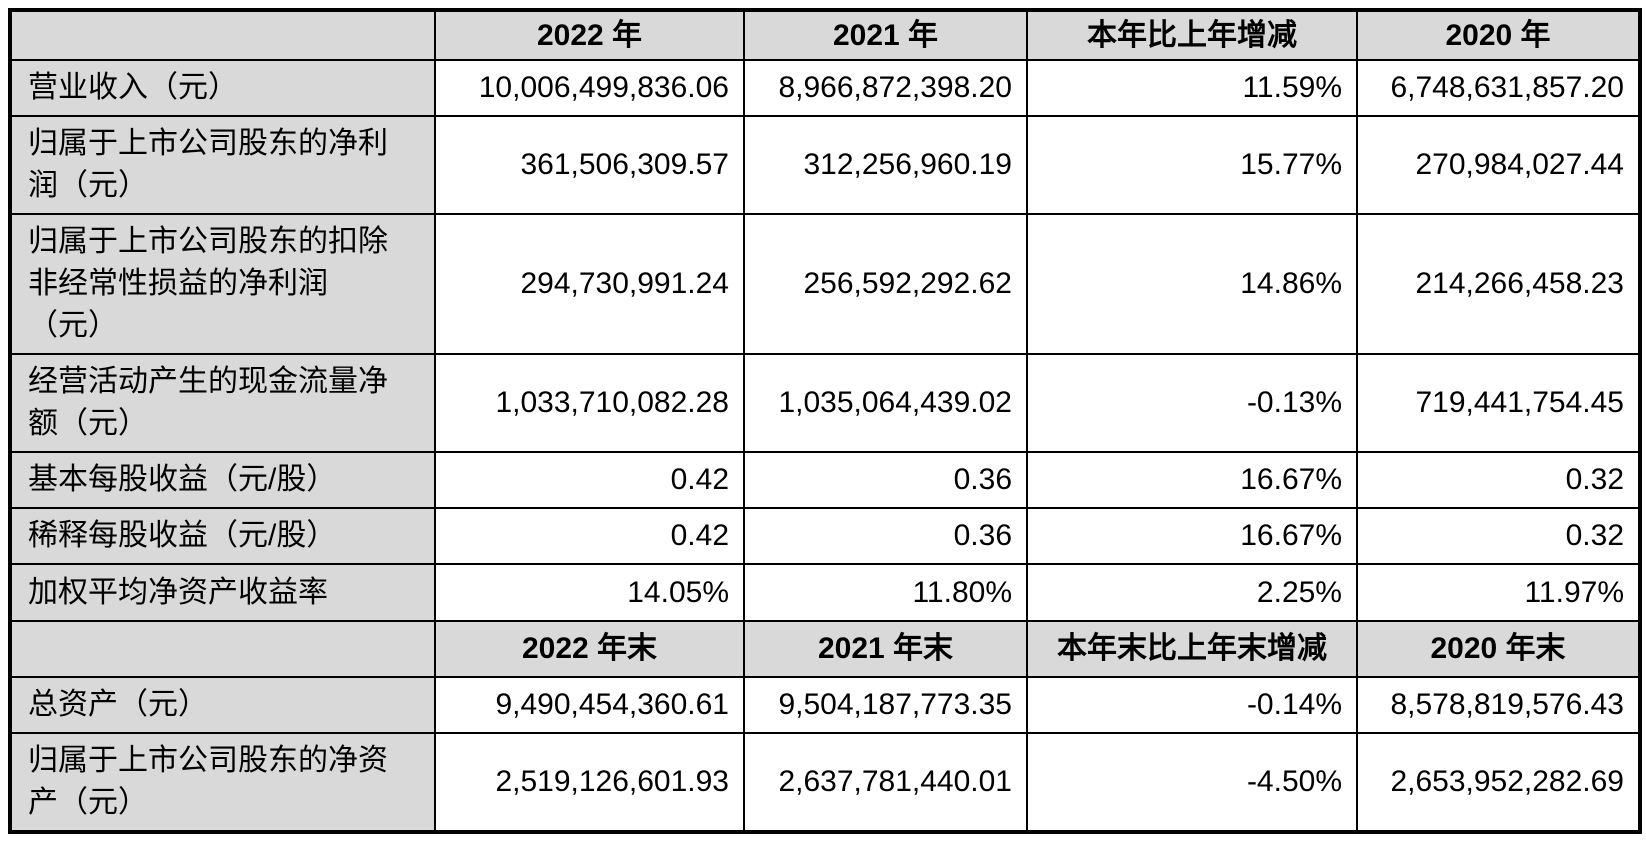 The image size is (1646, 842). I want to click on row-label: 经营活动产生的现金流量净 额（元）, so click(222, 403).